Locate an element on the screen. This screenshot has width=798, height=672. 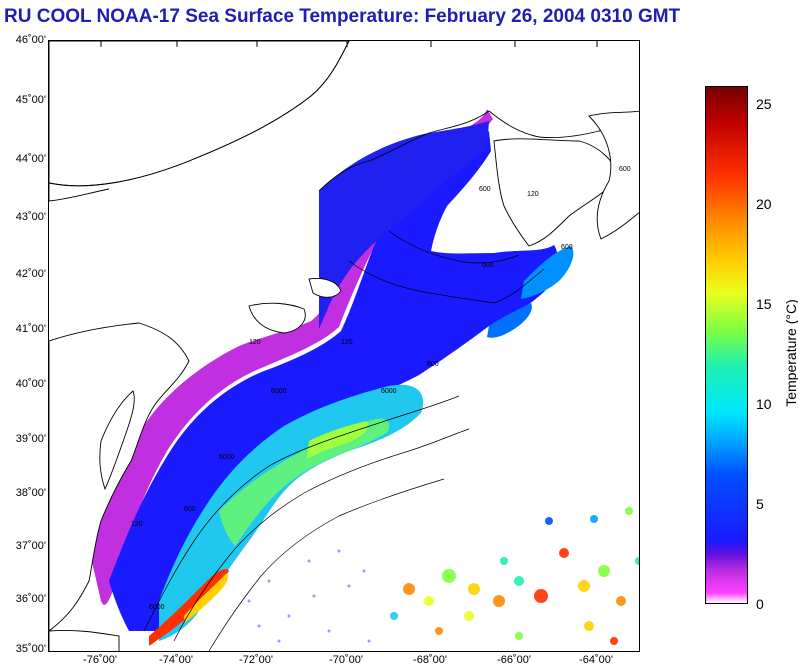
lon-label: -76˚00' is located at coordinates (100, 660).